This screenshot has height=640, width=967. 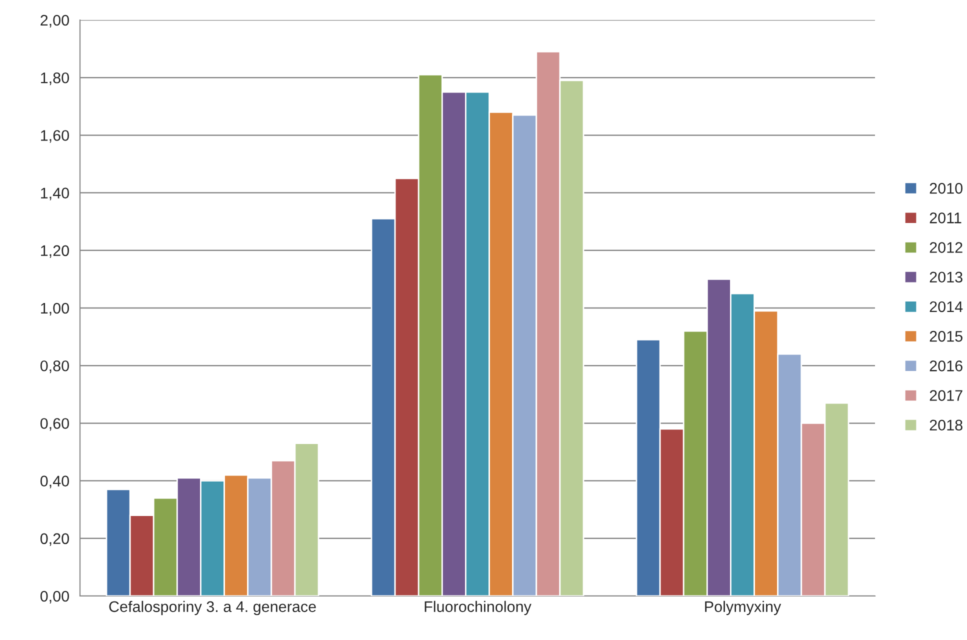 What do you see at coordinates (55, 251) in the screenshot?
I see `y-tick-label: 1,20` at bounding box center [55, 251].